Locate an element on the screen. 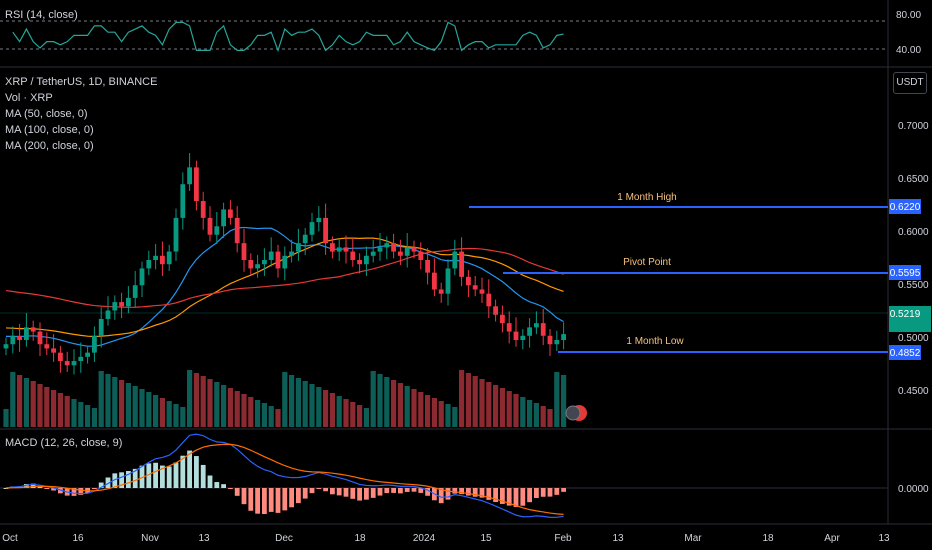  time-label-nov: Nov is located at coordinates (150, 538).